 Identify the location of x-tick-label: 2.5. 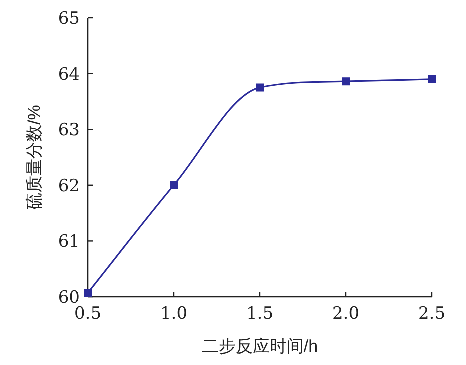
(432, 314).